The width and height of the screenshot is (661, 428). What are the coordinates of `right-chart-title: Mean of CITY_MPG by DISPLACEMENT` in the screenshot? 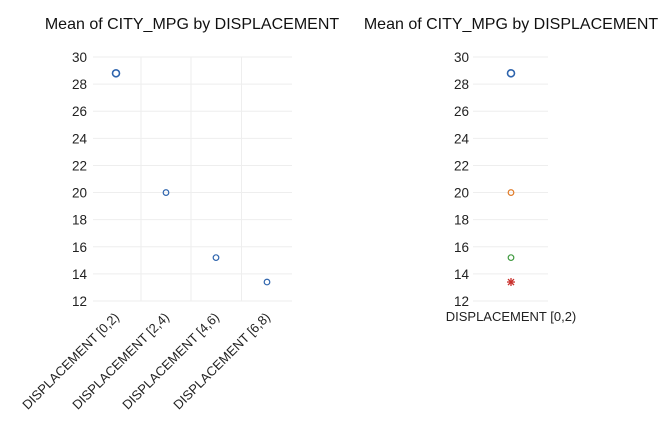 It's located at (511, 24).